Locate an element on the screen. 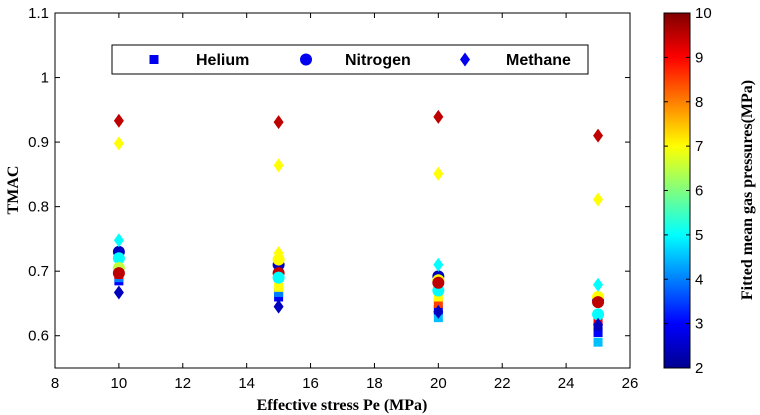 The height and width of the screenshot is (415, 760). x-tick-labels: 8 10 12 14 16 18 20 22 24 26 is located at coordinates (345, 383).